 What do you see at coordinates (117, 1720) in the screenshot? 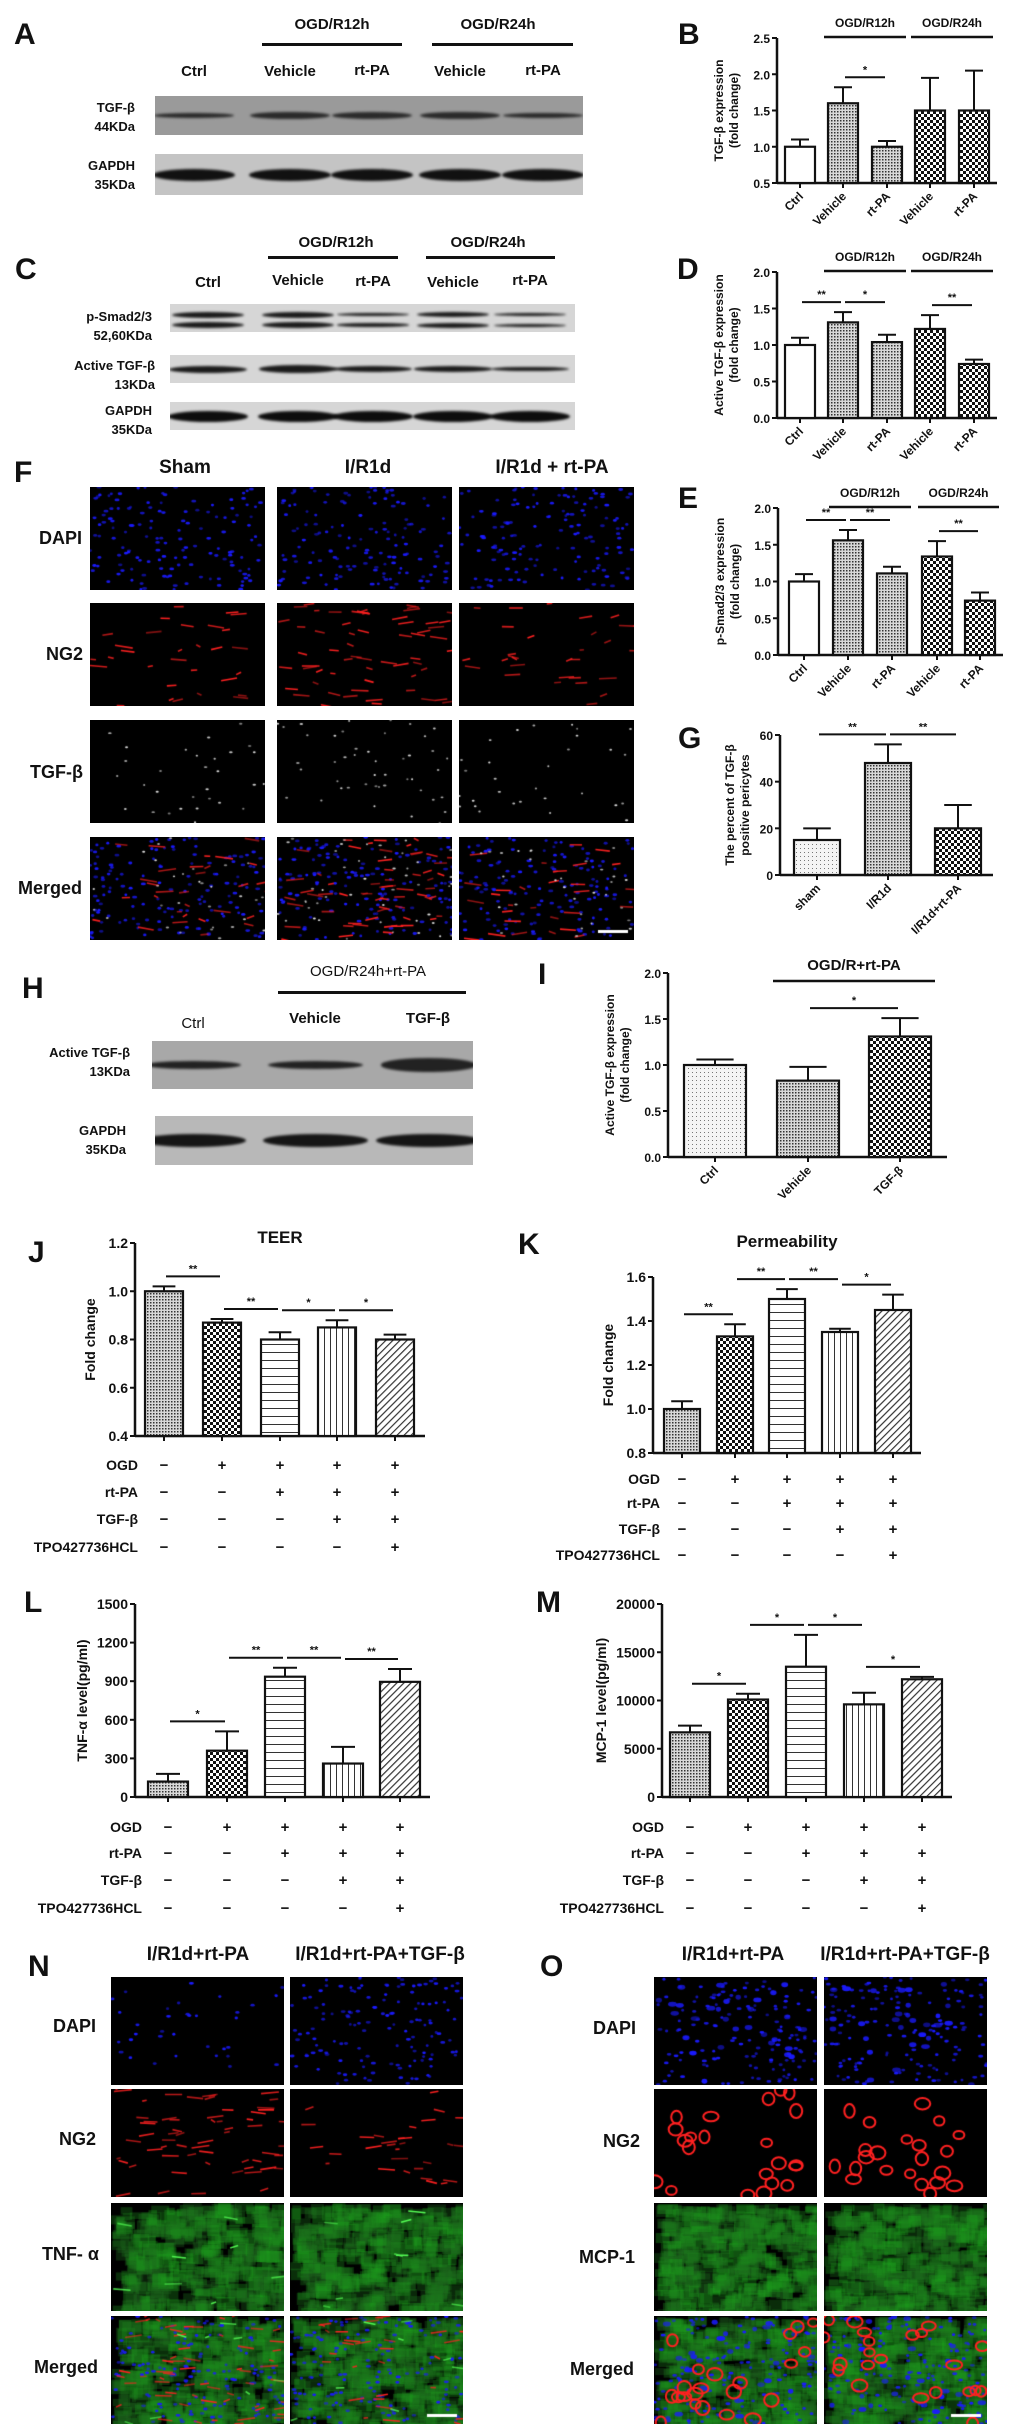
I see `y-tick-label: 600` at bounding box center [117, 1720].